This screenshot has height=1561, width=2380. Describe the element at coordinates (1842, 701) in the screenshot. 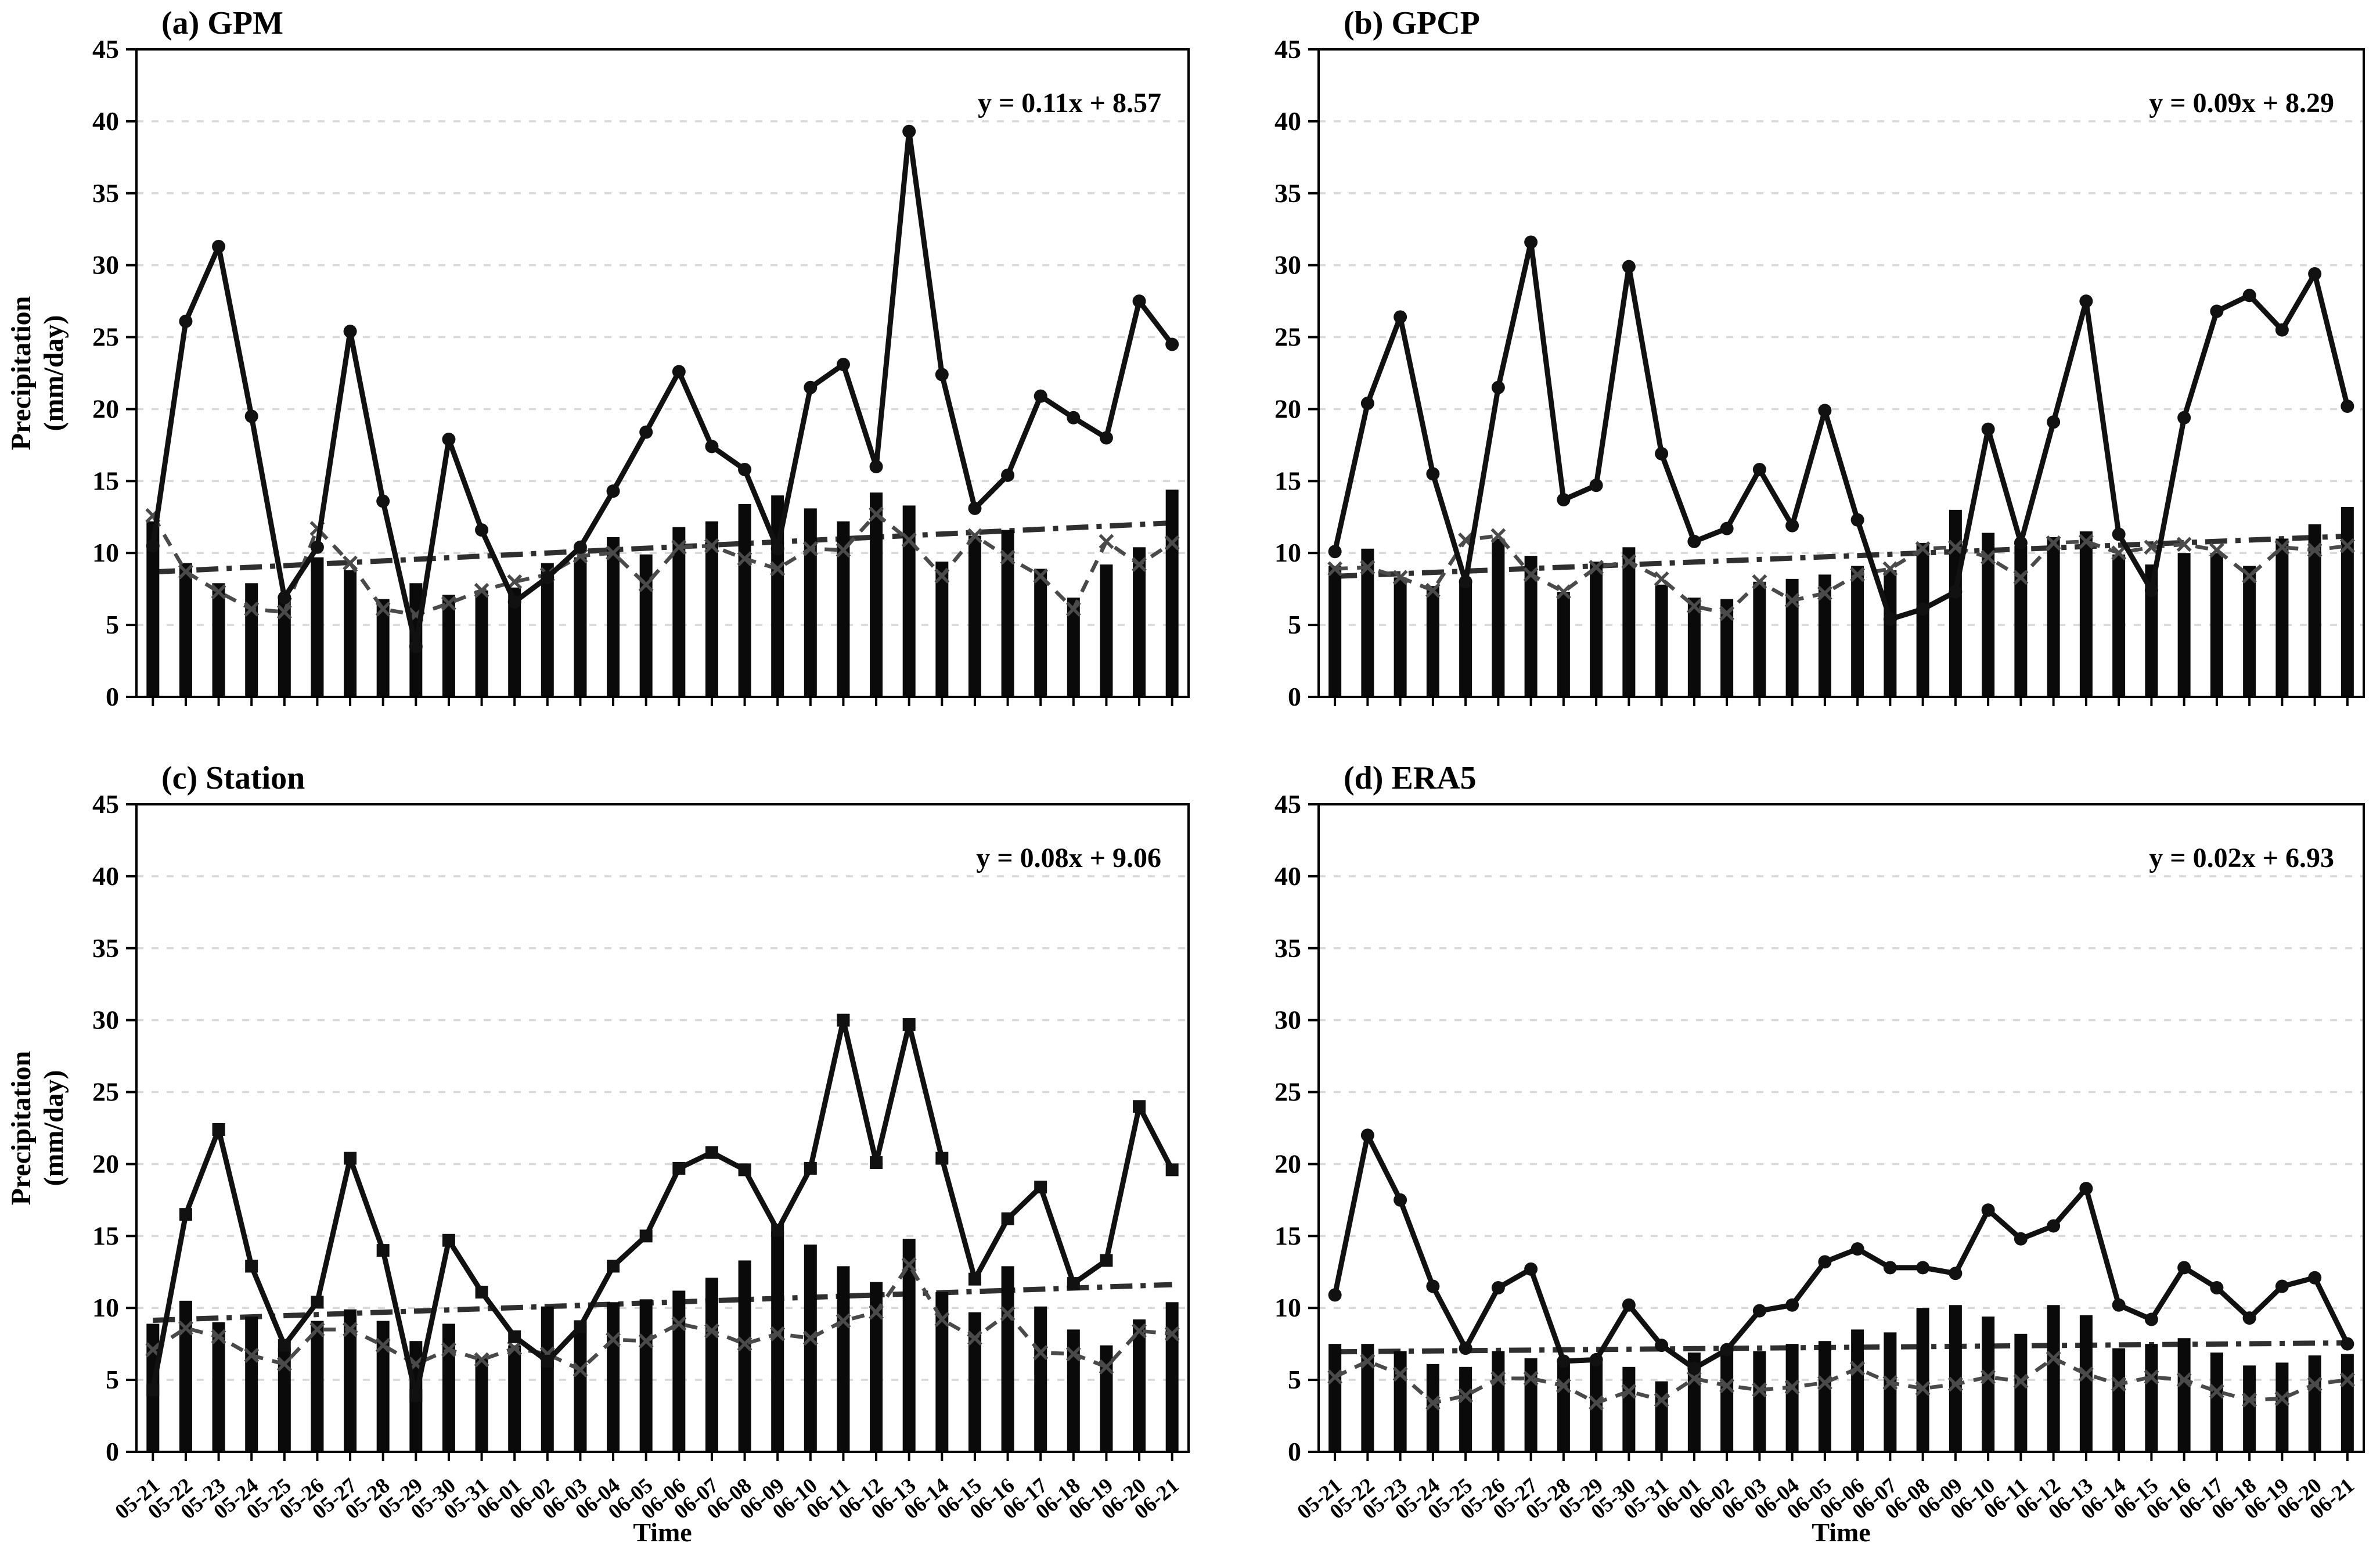

I see `x-axis` at that location.